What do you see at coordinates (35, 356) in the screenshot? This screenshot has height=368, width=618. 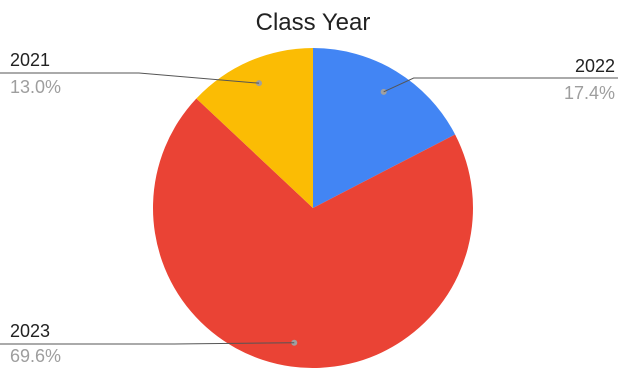 I see `slice-percent-2023: 69.6%` at bounding box center [35, 356].